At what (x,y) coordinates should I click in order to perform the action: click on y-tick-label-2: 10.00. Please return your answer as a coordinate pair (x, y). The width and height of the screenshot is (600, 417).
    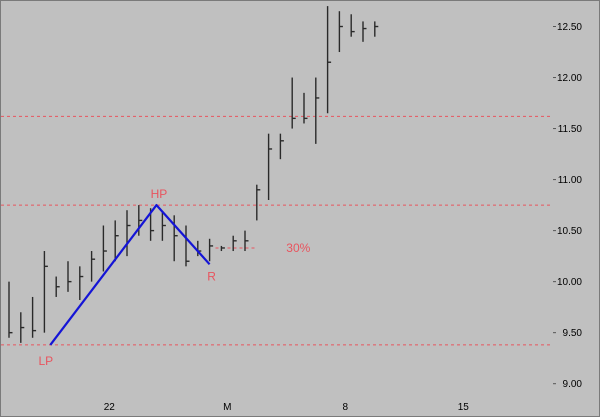
    Looking at the image, I should click on (569, 282).